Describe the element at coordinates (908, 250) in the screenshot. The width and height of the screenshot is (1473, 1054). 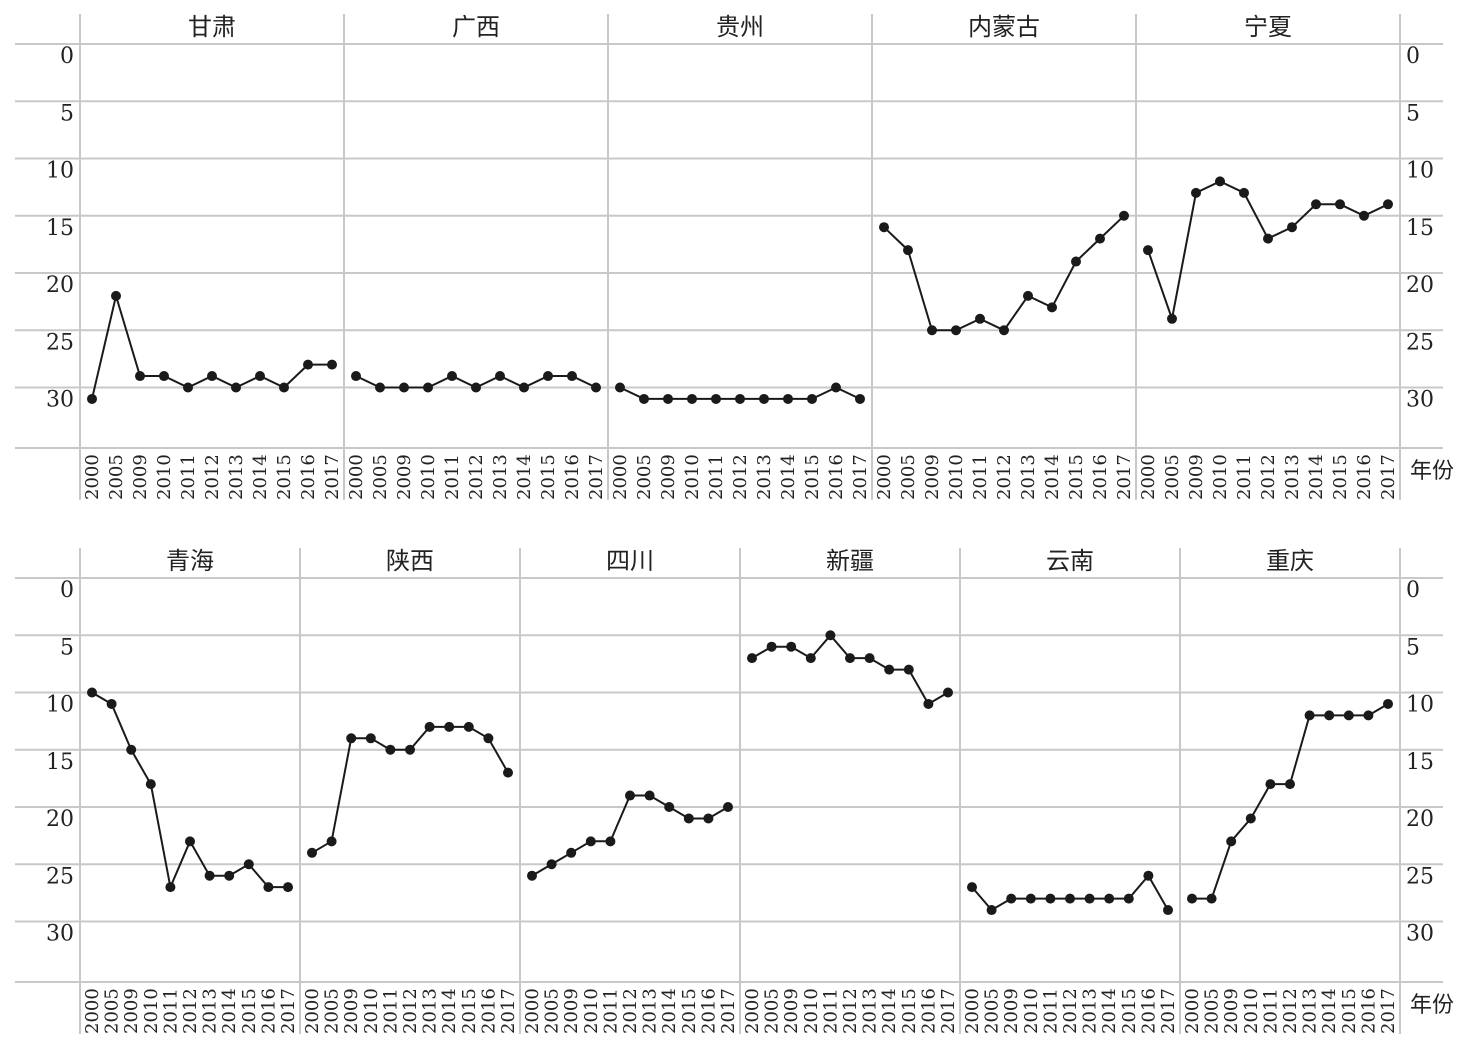
I see `data-point-内蒙古-2005` at that location.